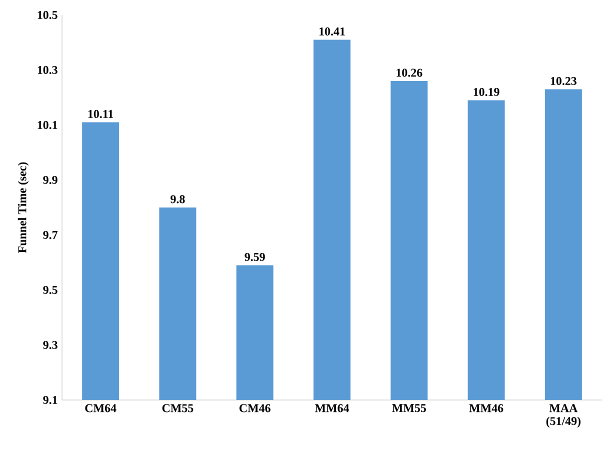 The image size is (613, 468). I want to click on y-tick-label: 10.3, so click(48, 70).